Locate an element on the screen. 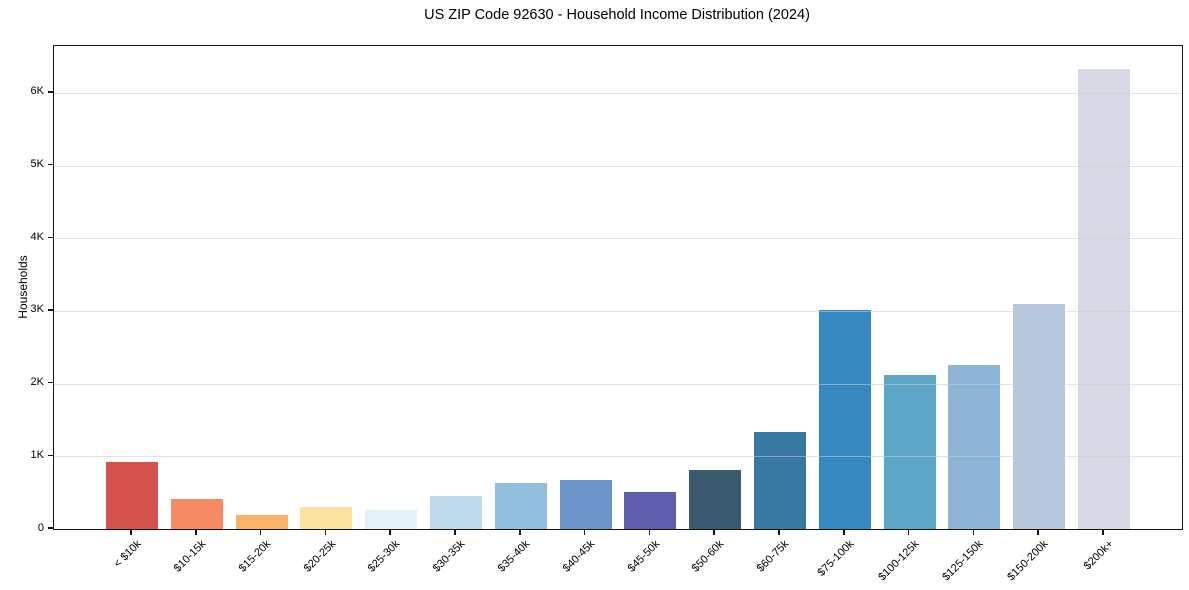  bar-20-25k is located at coordinates (326, 518).